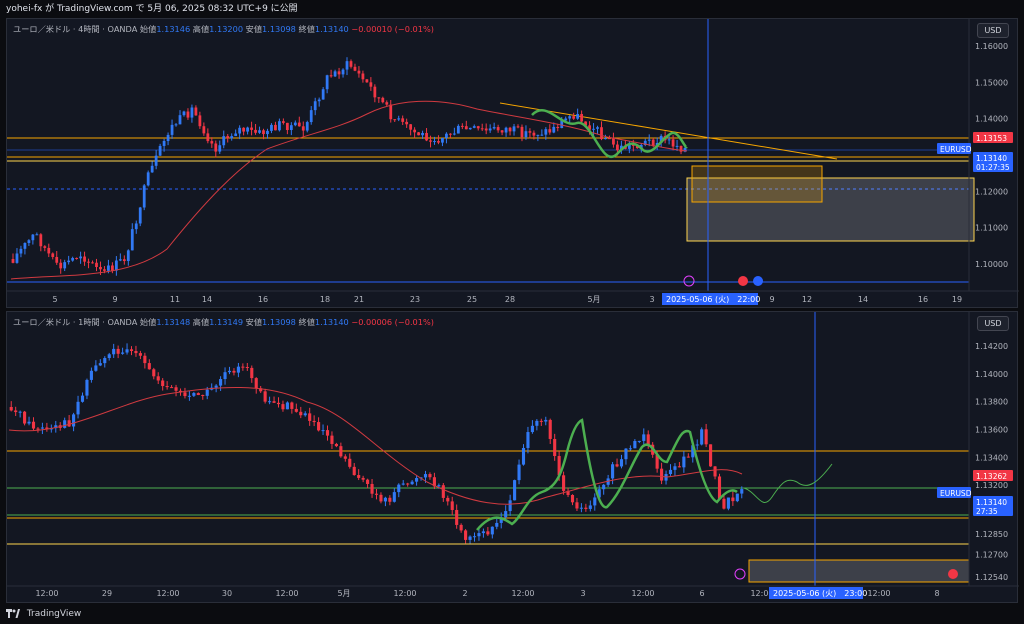  What do you see at coordinates (957, 299) in the screenshot?
I see `p1-time-tick: 19` at bounding box center [957, 299].